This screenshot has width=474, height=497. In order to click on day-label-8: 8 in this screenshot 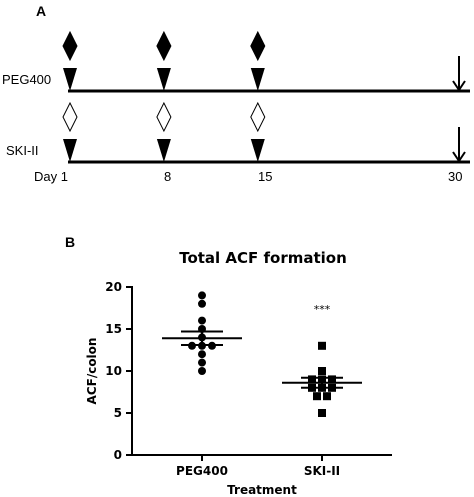, I will do `click(167, 176)`.